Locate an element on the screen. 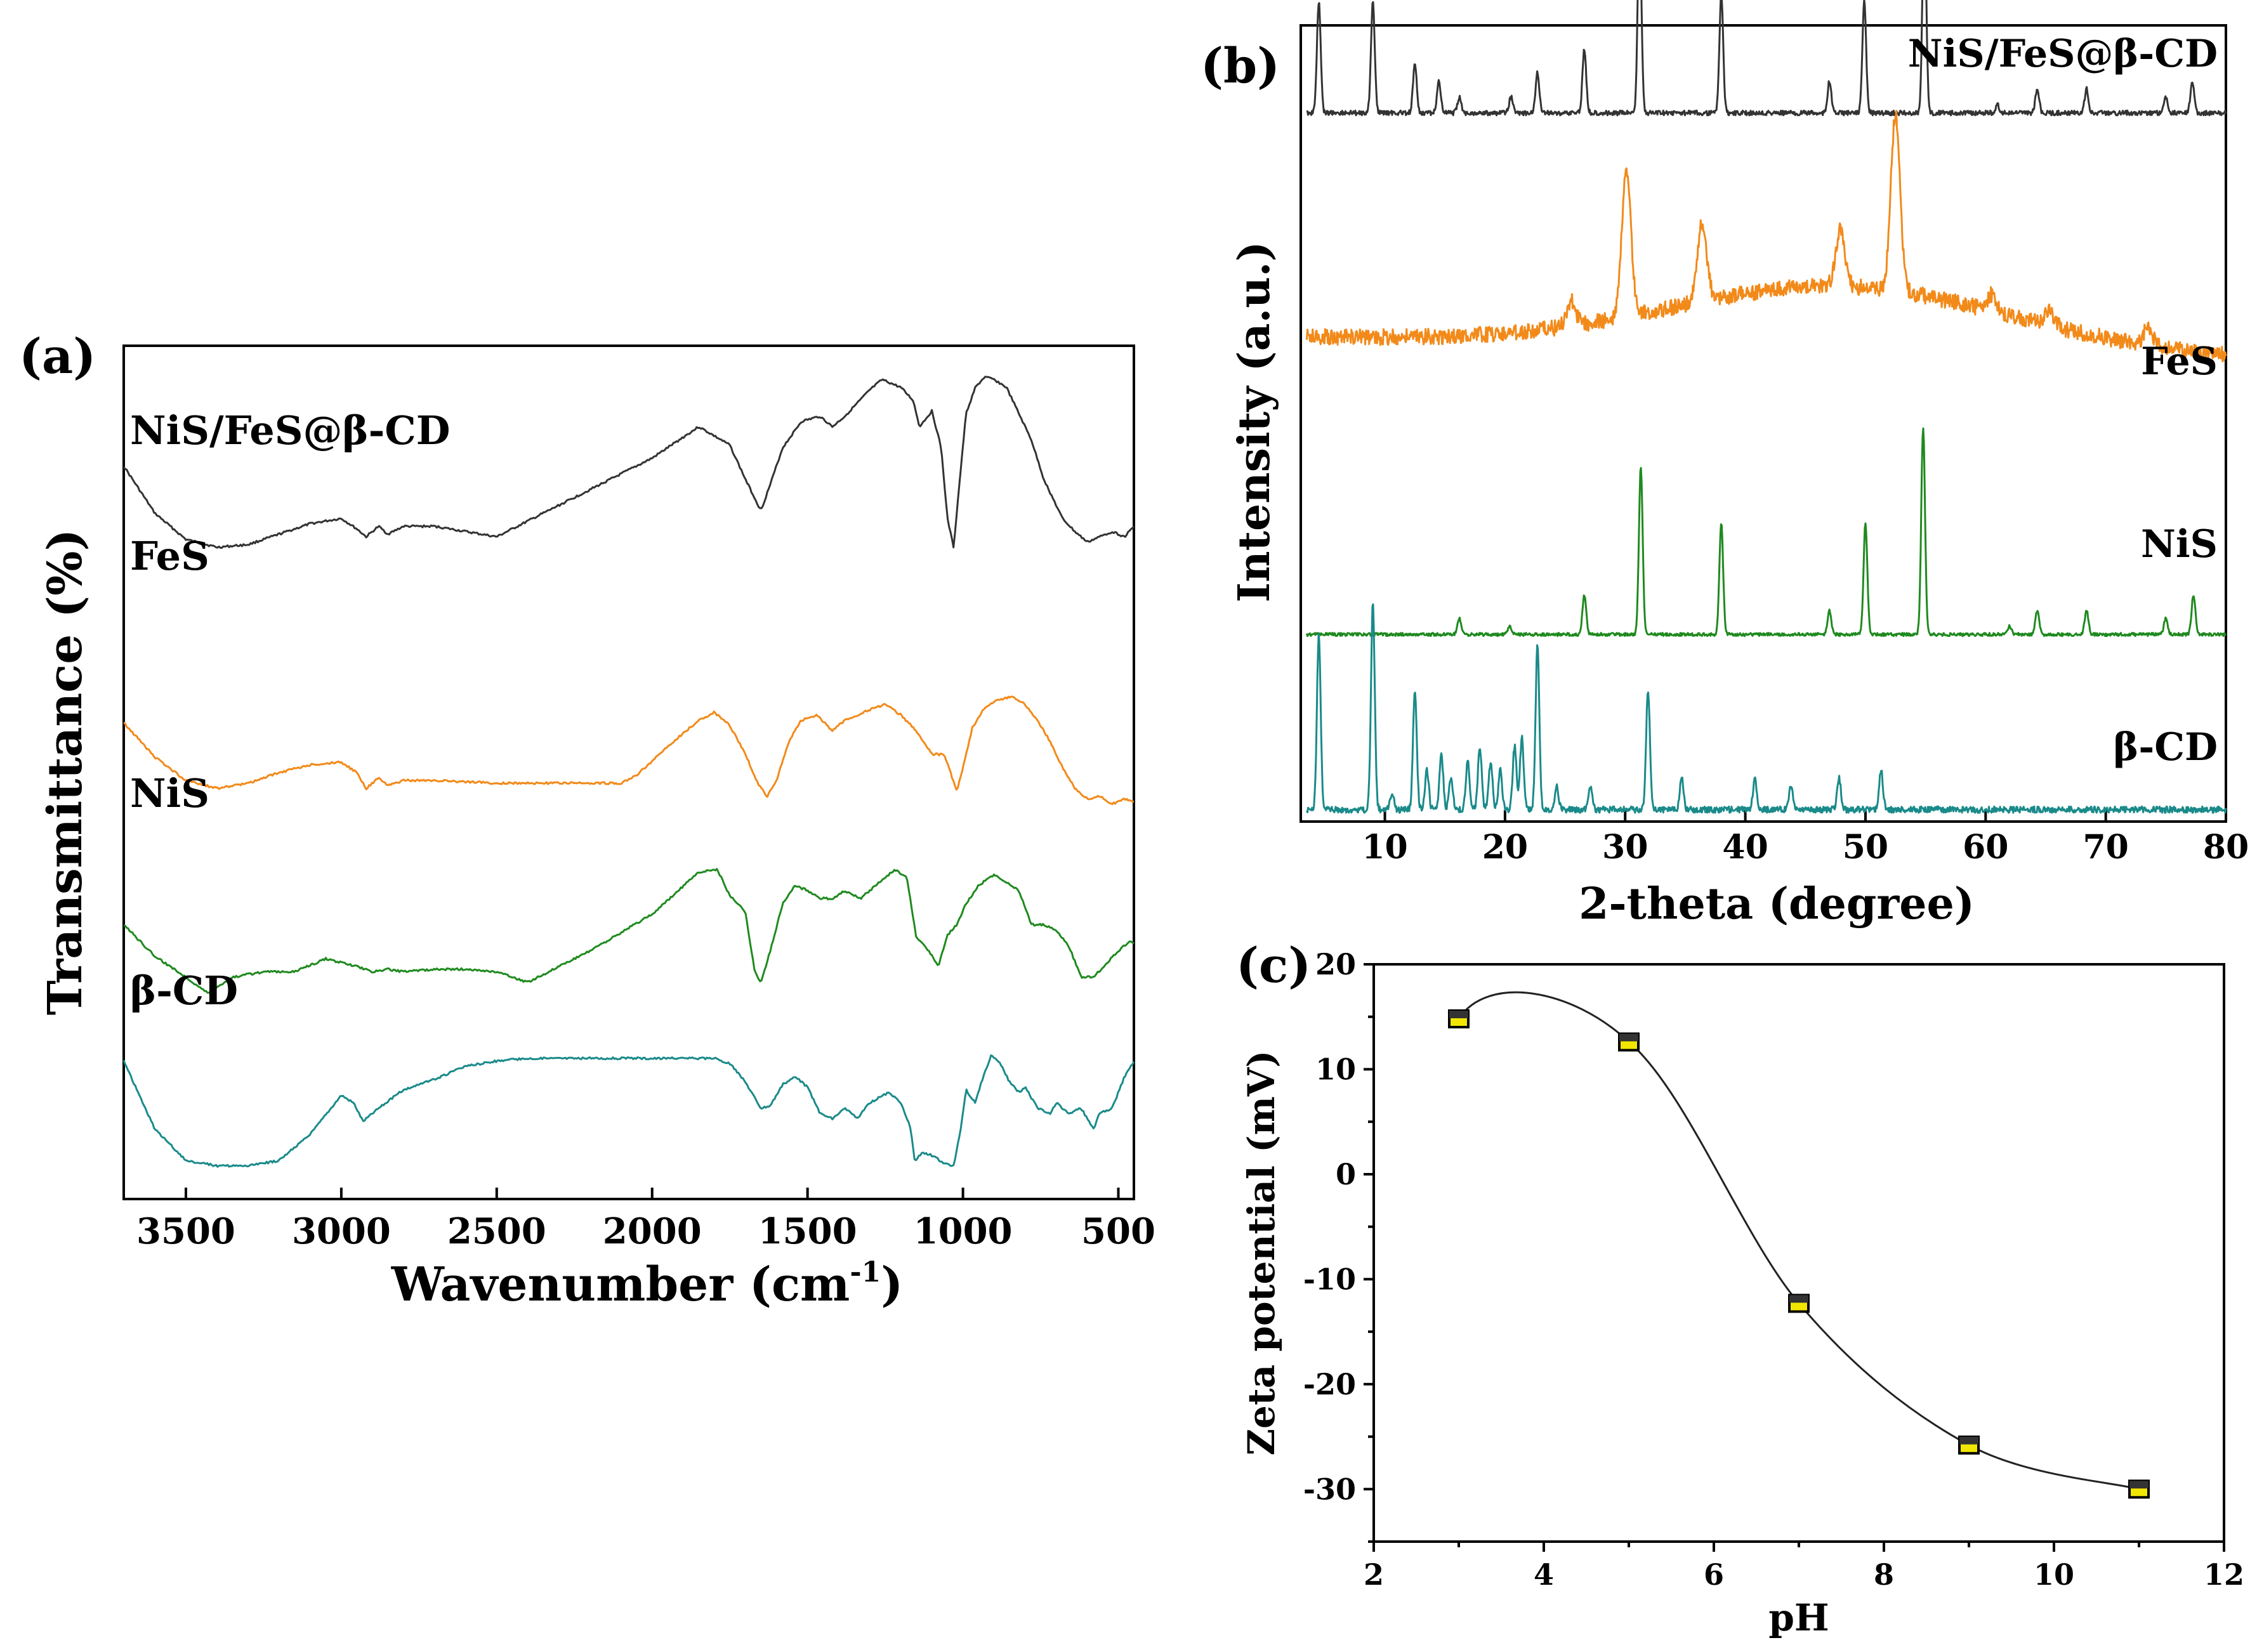 The width and height of the screenshot is (2257, 1652). b-series-nis-fes-beta-cd is located at coordinates (1766, 59).